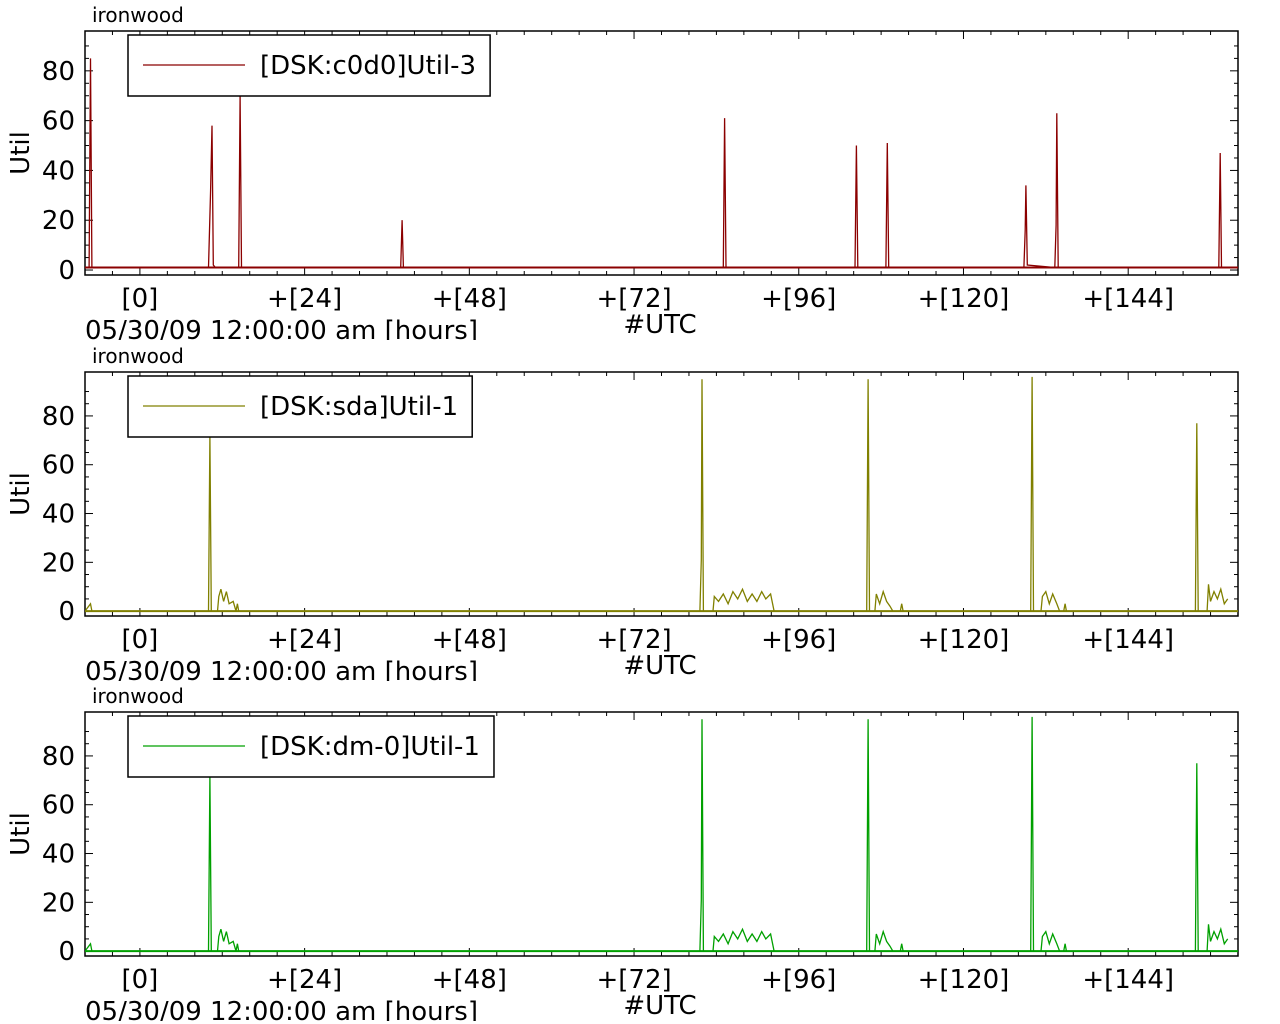  I want to click on legend: [DSK:dm-0]Util-1, so click(311, 746).